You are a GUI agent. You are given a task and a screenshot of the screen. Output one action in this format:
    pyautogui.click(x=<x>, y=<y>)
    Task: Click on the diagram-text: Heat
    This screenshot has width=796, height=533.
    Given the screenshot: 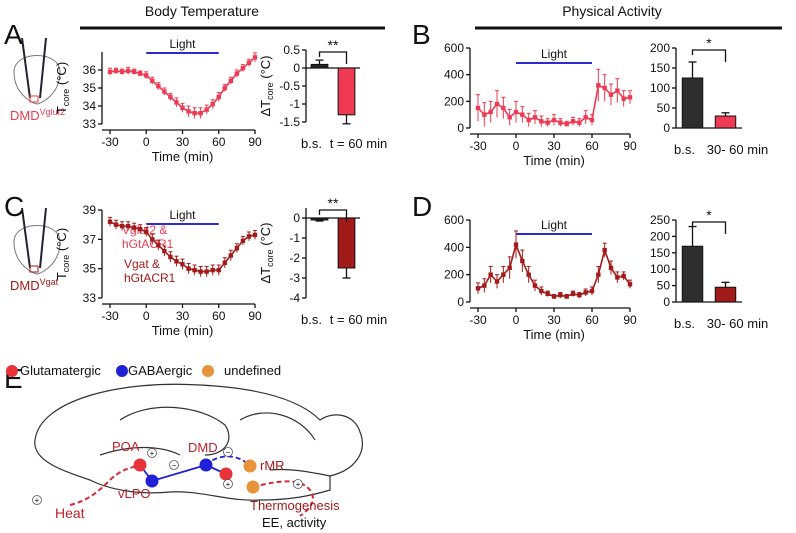 What is the action you would take?
    pyautogui.click(x=70, y=513)
    